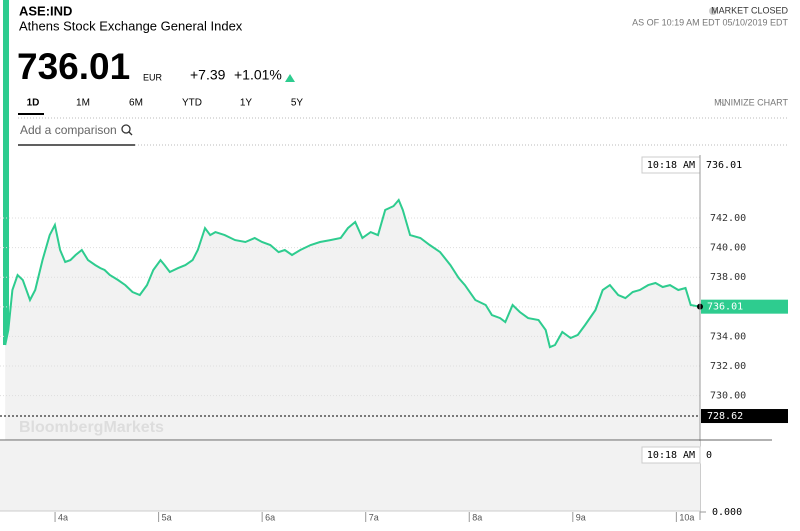 This screenshot has width=800, height=531. Describe the element at coordinates (713, 11) in the screenshot. I see `status-dot` at that location.